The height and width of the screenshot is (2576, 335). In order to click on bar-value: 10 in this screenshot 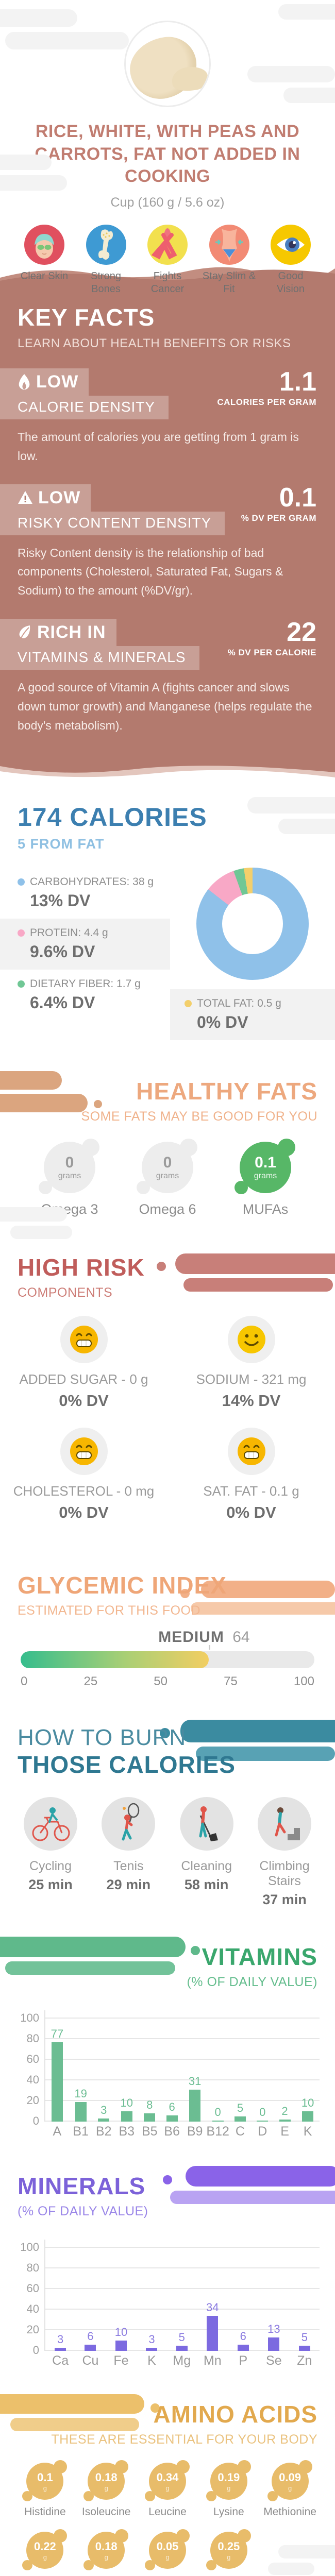, I will do `click(121, 2332)`.